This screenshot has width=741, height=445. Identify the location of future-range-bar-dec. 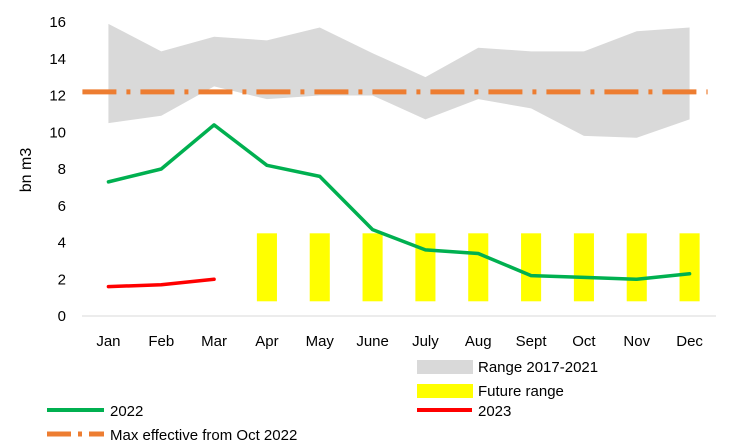
(689, 267).